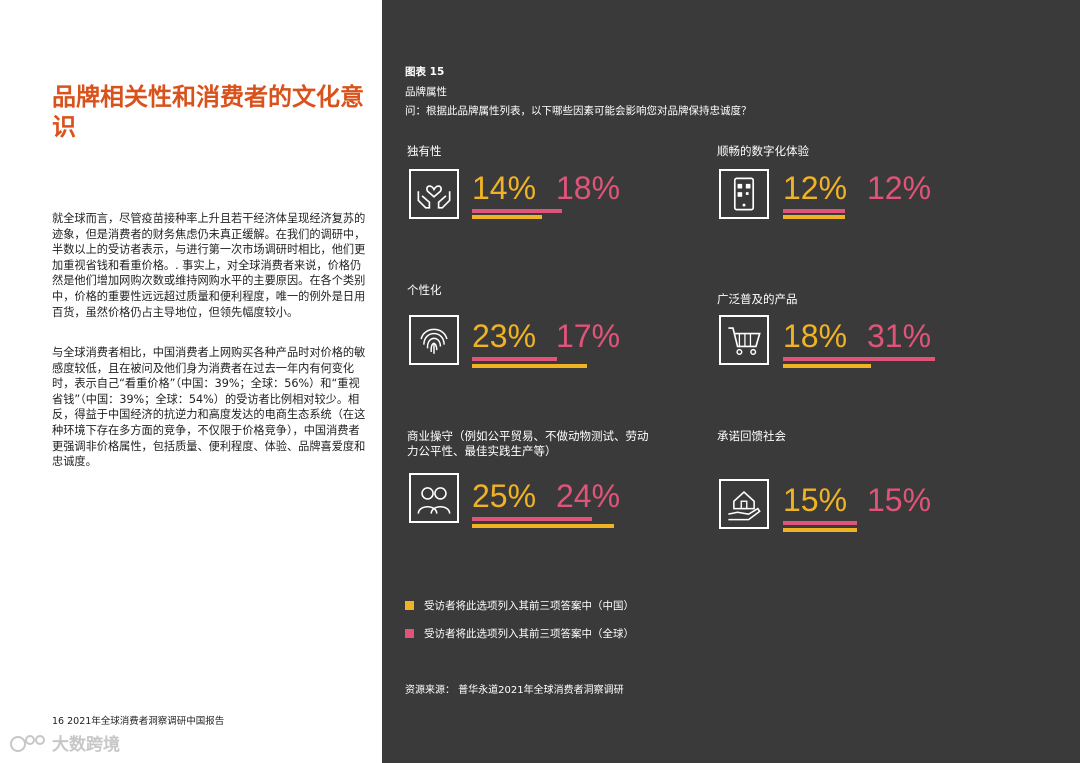  Describe the element at coordinates (578, 111) in the screenshot. I see `figure-question: 问：根据此品牌属性列表，以下哪些因素可能会影响您对品牌保持忠诚度？` at that location.